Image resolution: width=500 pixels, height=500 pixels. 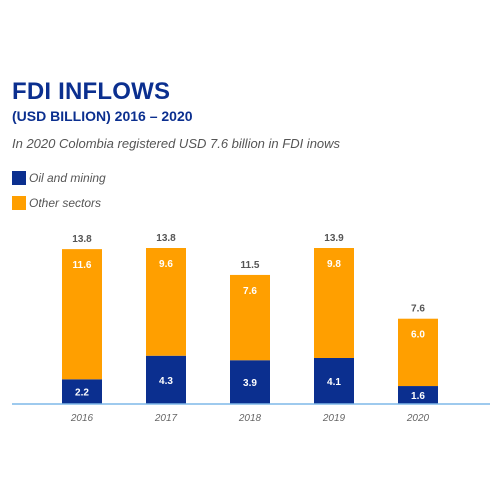 I want to click on bar-oil-2016, so click(x=82, y=391).